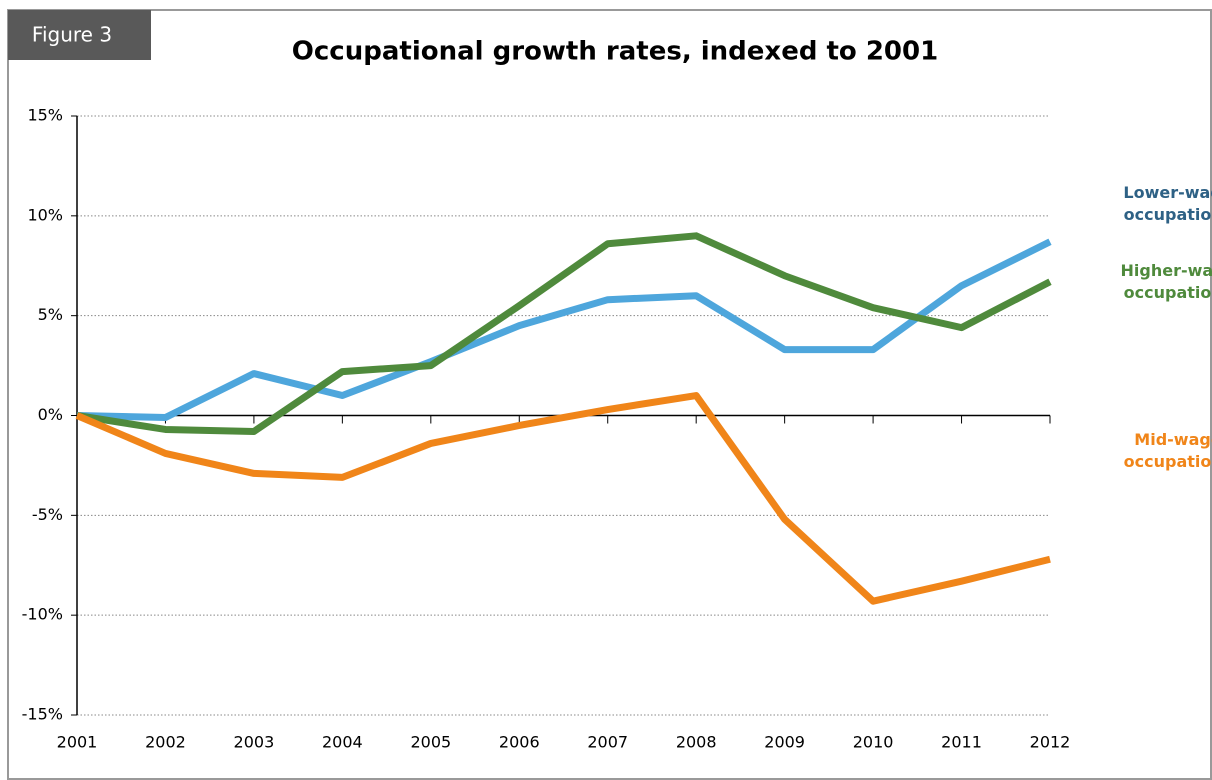 This screenshot has width=1212, height=780. I want to click on y-tick-label: -10%, so click(42, 614).